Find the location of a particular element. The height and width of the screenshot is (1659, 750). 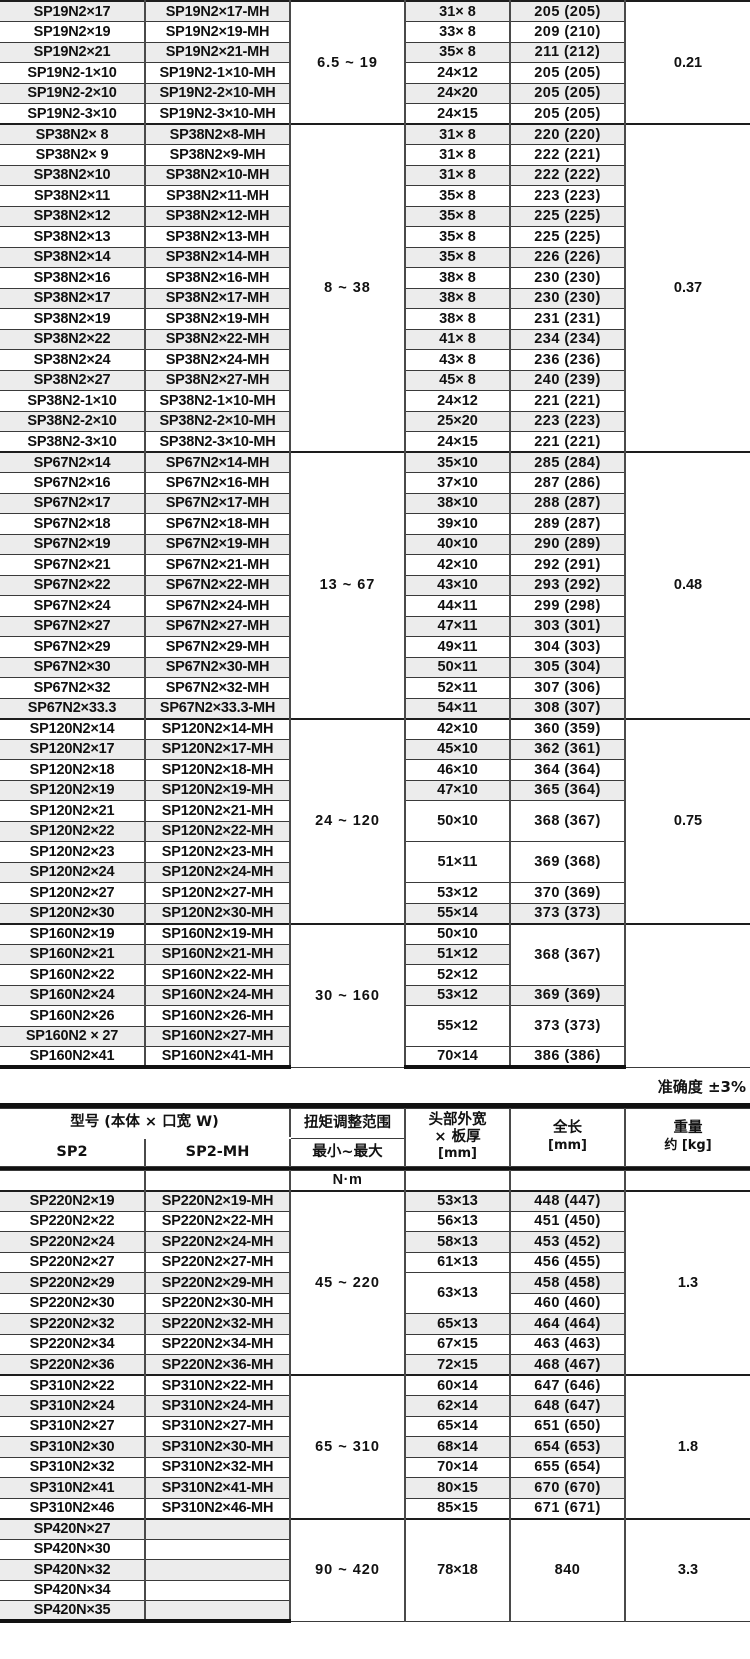

cell-torque-range: 8 ~ 38 is located at coordinates (347, 288).